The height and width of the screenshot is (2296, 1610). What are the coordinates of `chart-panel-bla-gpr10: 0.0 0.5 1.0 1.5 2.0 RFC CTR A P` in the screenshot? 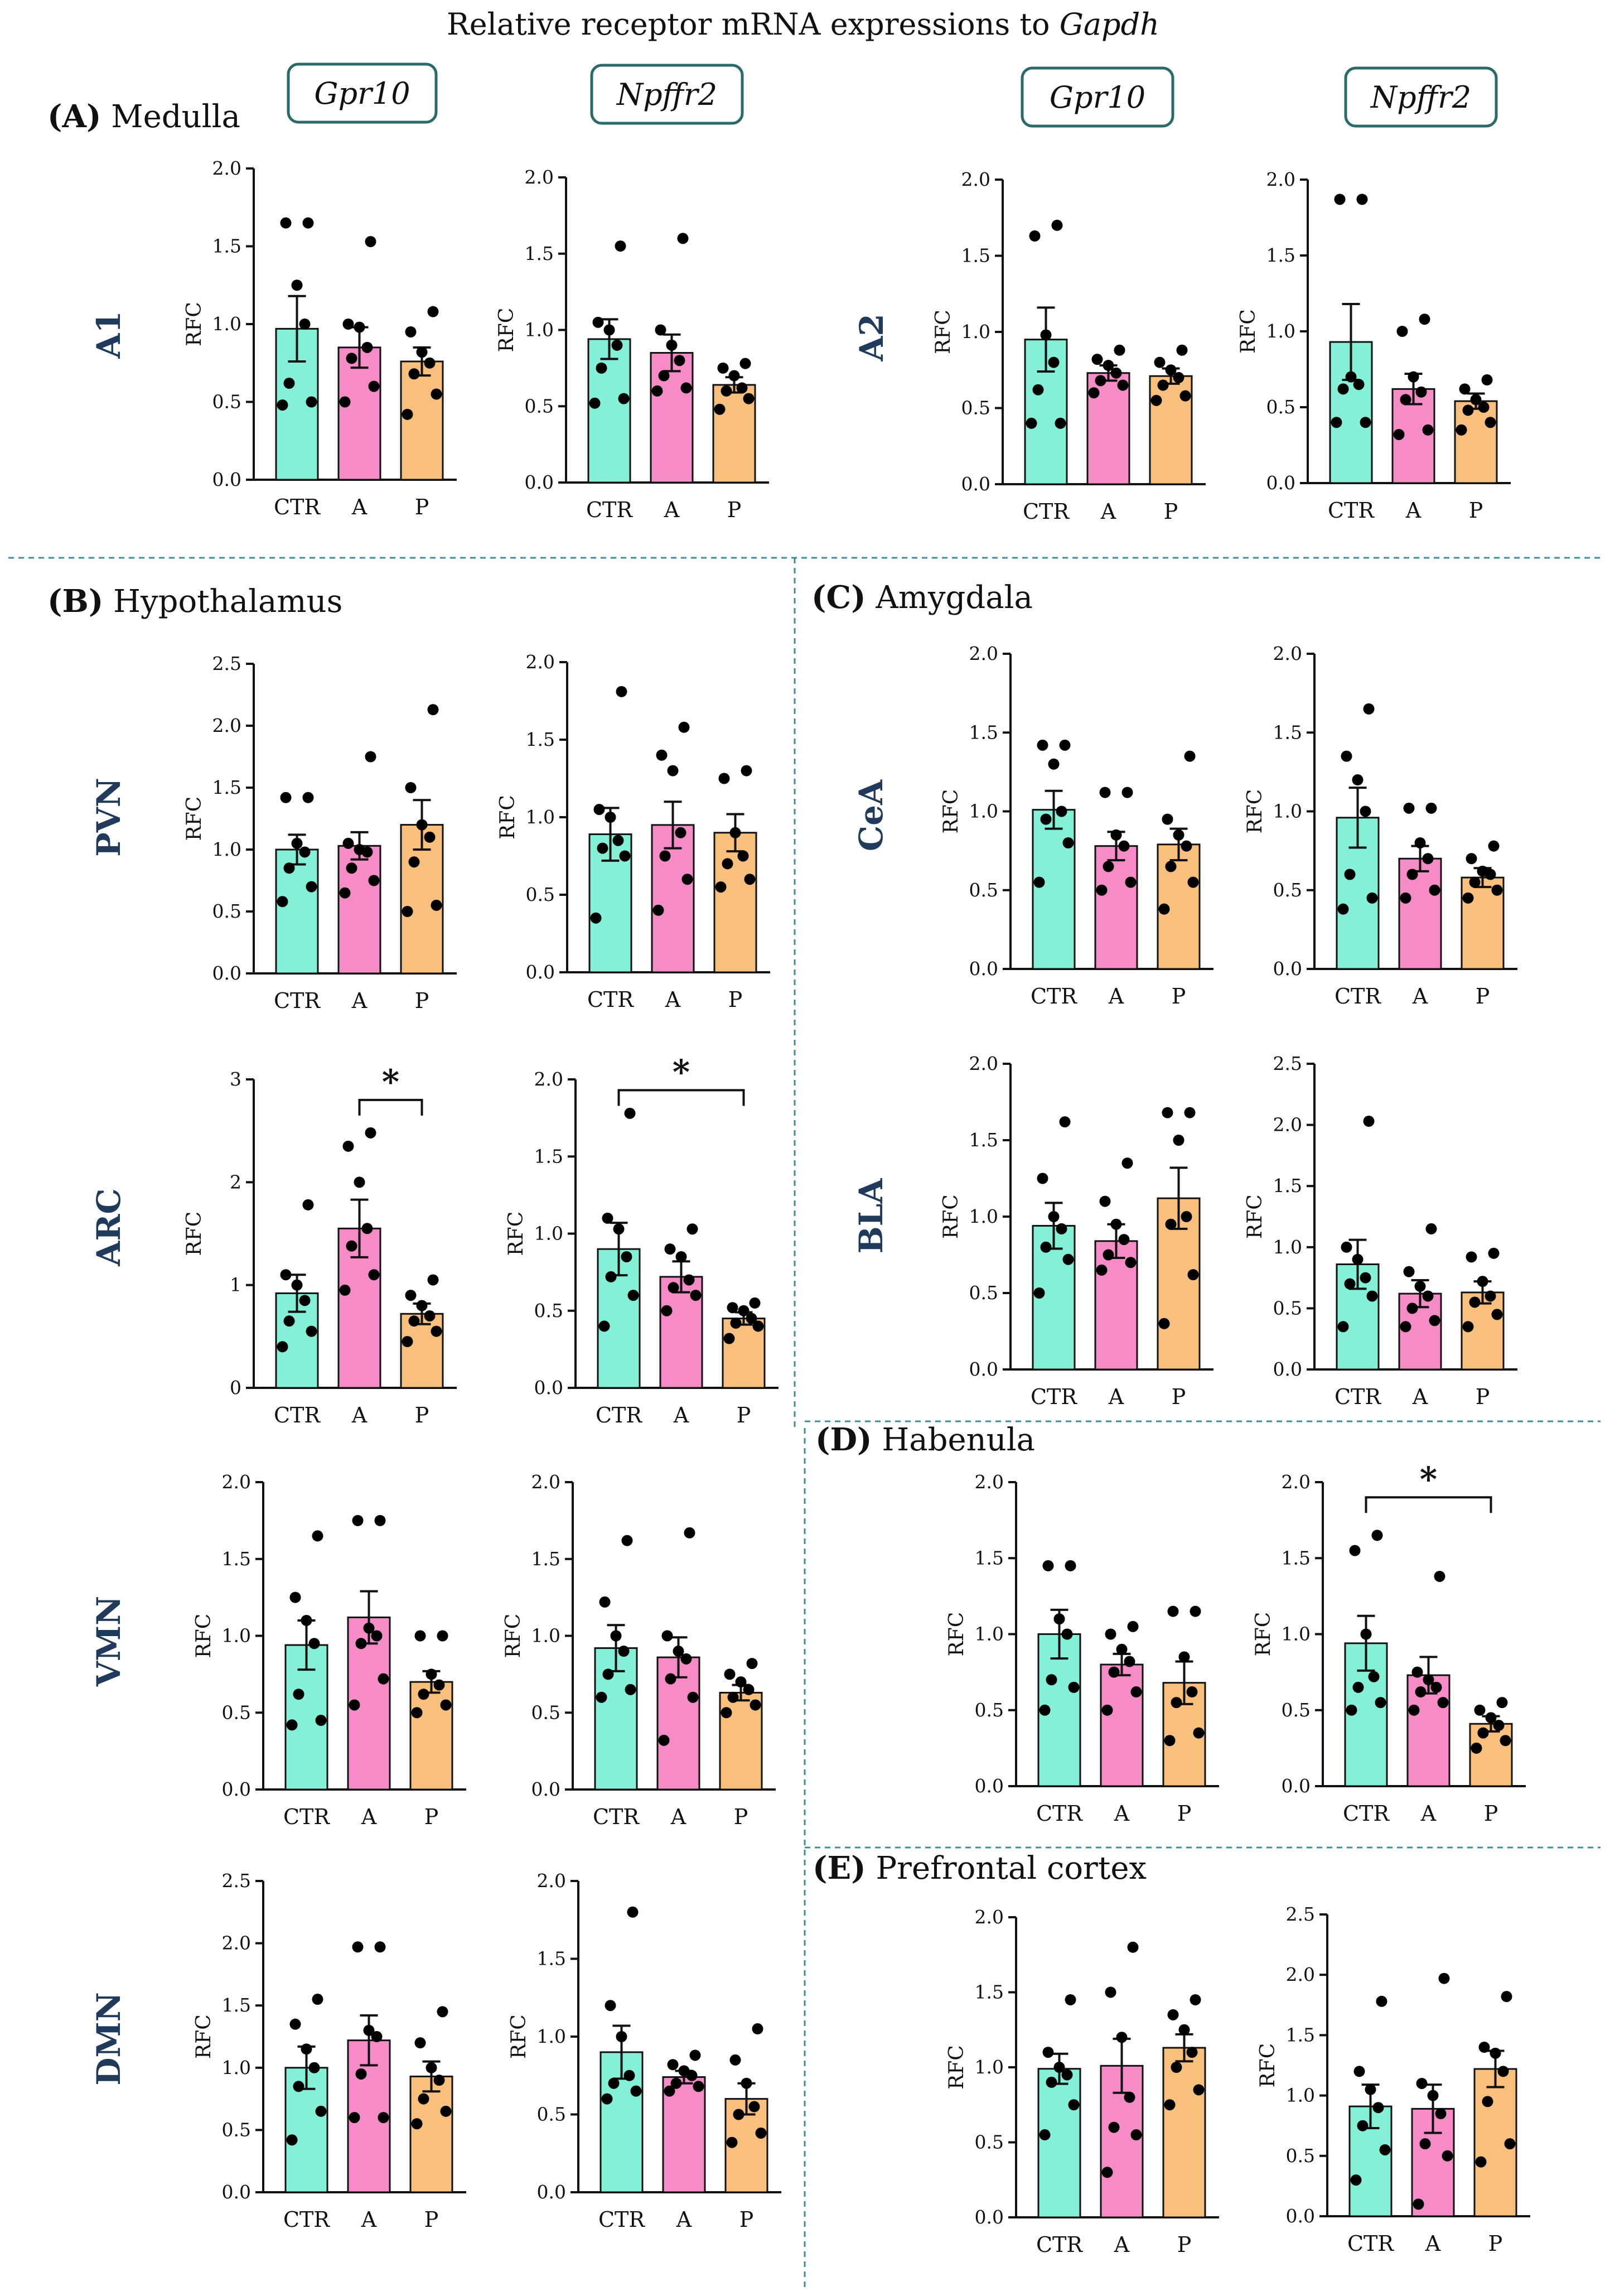 It's located at (1076, 1231).